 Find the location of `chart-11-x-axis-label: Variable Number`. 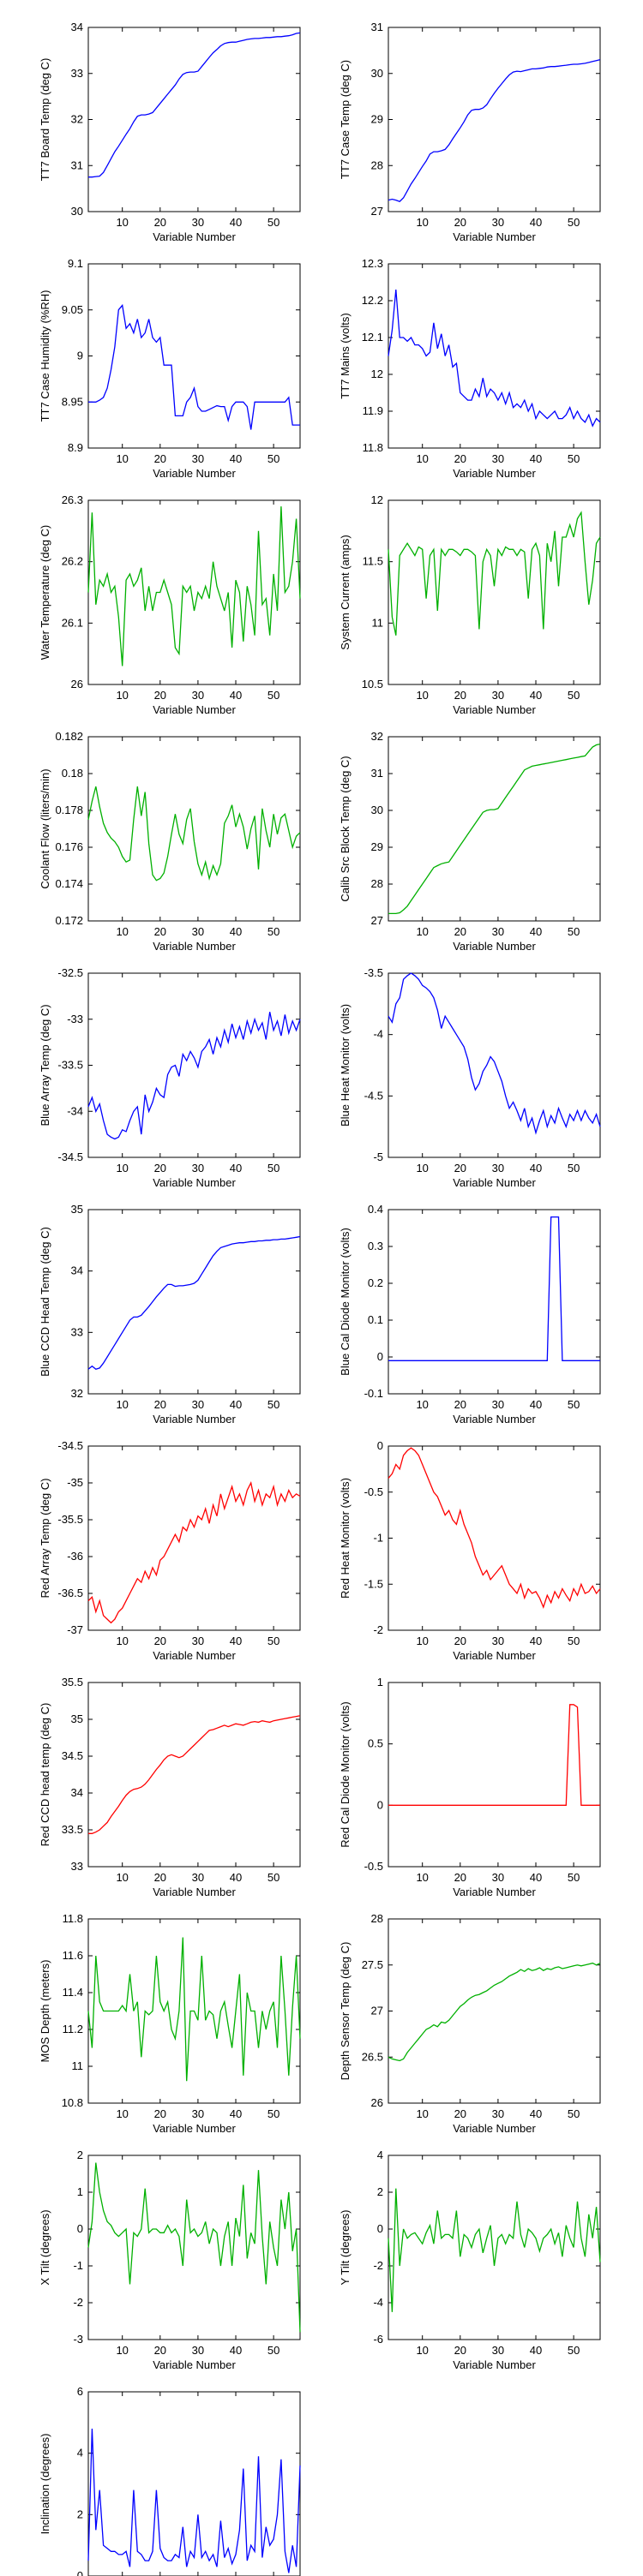

chart-11-x-axis-label: Variable Number is located at coordinates (194, 1419).